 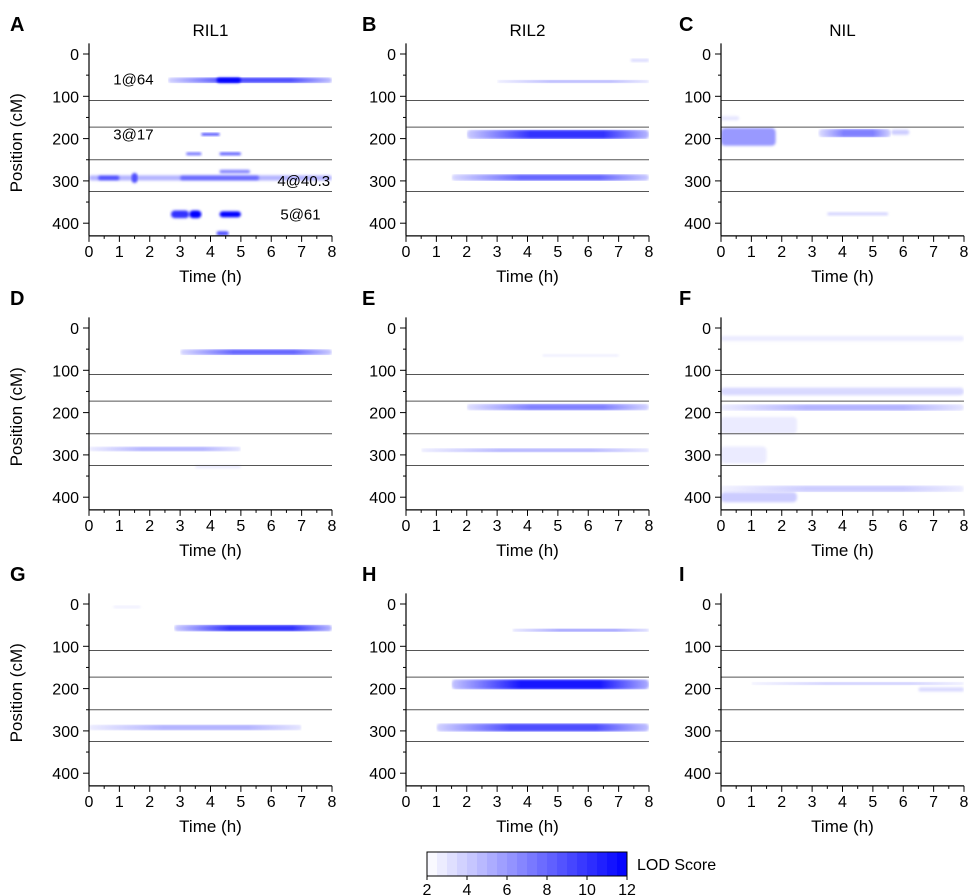 What do you see at coordinates (682, 575) in the screenshot?
I see `panel-letter: I` at bounding box center [682, 575].